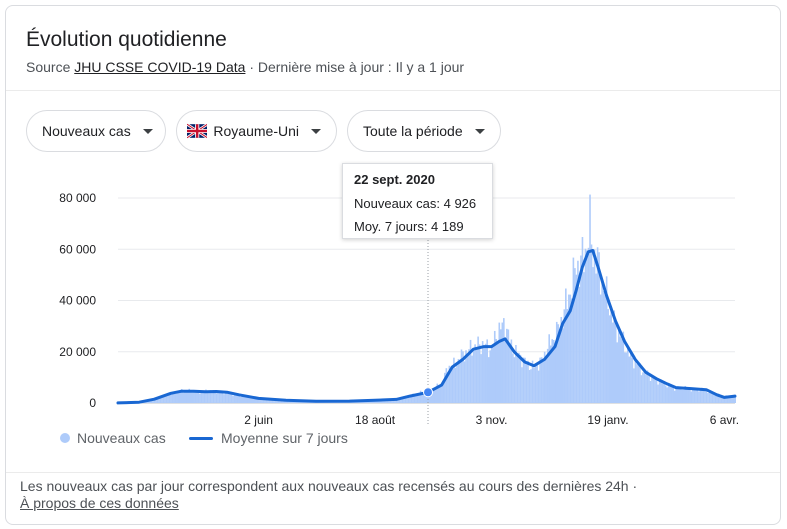 Image resolution: width=787 pixels, height=529 pixels. What do you see at coordinates (197, 131) in the screenshot?
I see `uk-flag-icon` at bounding box center [197, 131].